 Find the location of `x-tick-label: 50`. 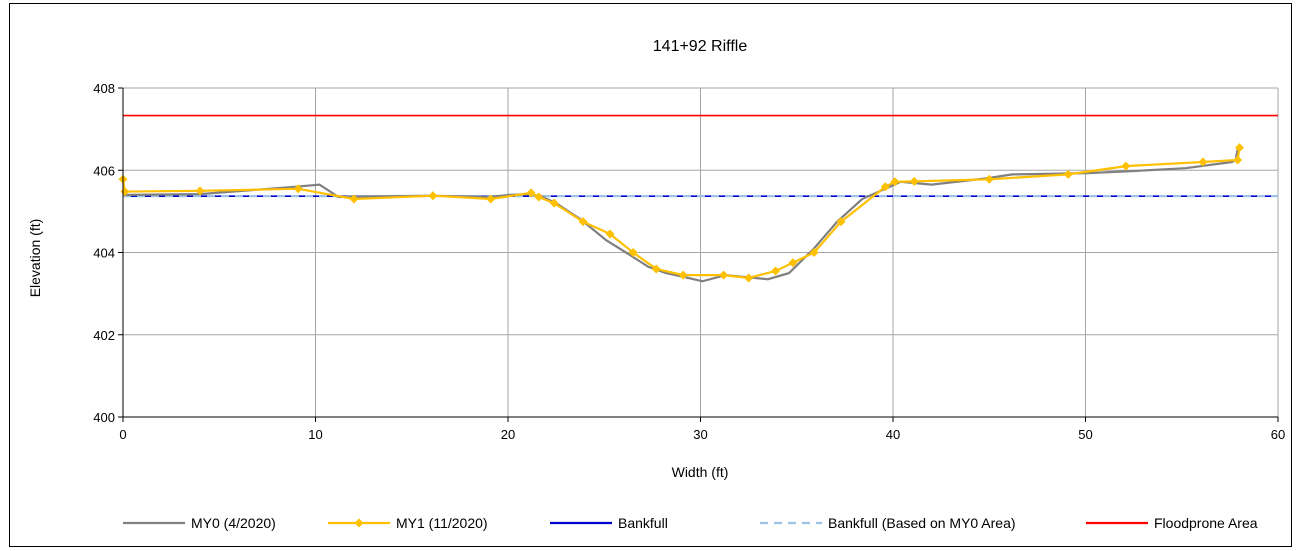

x-tick-label: 50 is located at coordinates (1085, 434).